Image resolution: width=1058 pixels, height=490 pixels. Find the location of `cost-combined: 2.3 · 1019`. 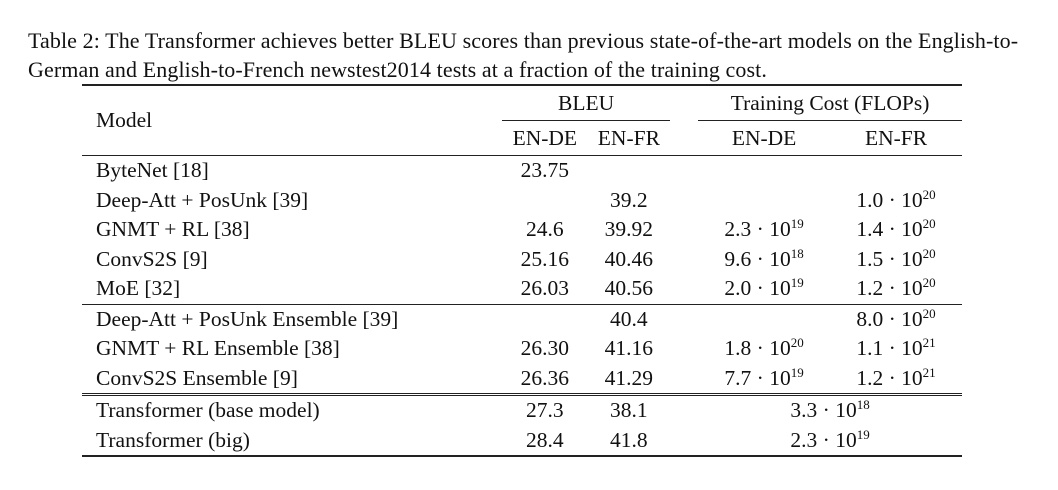

cost-combined: 2.3 · 1019 is located at coordinates (830, 441).